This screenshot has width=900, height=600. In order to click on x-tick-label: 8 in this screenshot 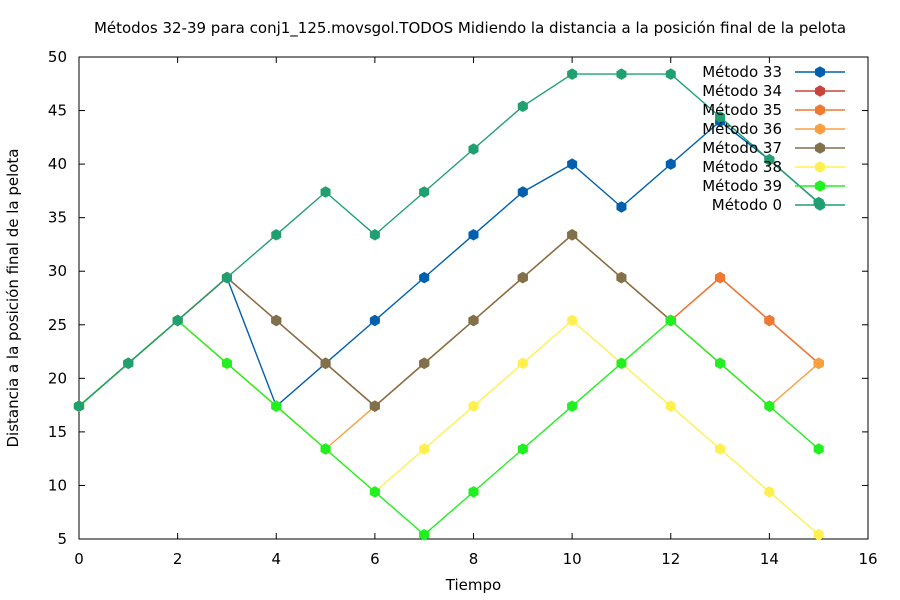, I will do `click(474, 559)`.